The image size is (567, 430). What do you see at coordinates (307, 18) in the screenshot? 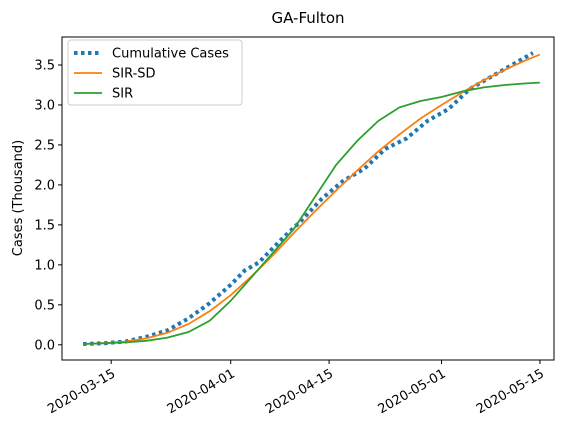
I see `chart-title: GA-Fulton` at bounding box center [307, 18].